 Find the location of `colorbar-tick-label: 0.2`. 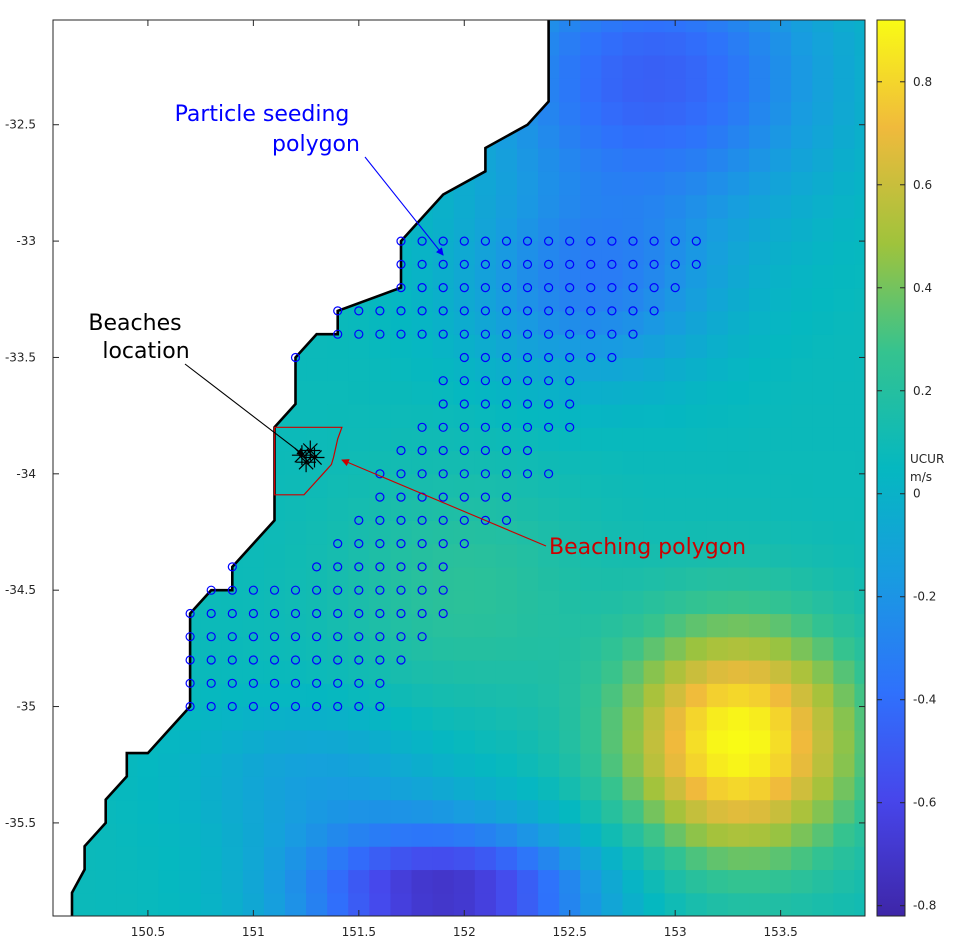

colorbar-tick-label: 0.2 is located at coordinates (922, 391).